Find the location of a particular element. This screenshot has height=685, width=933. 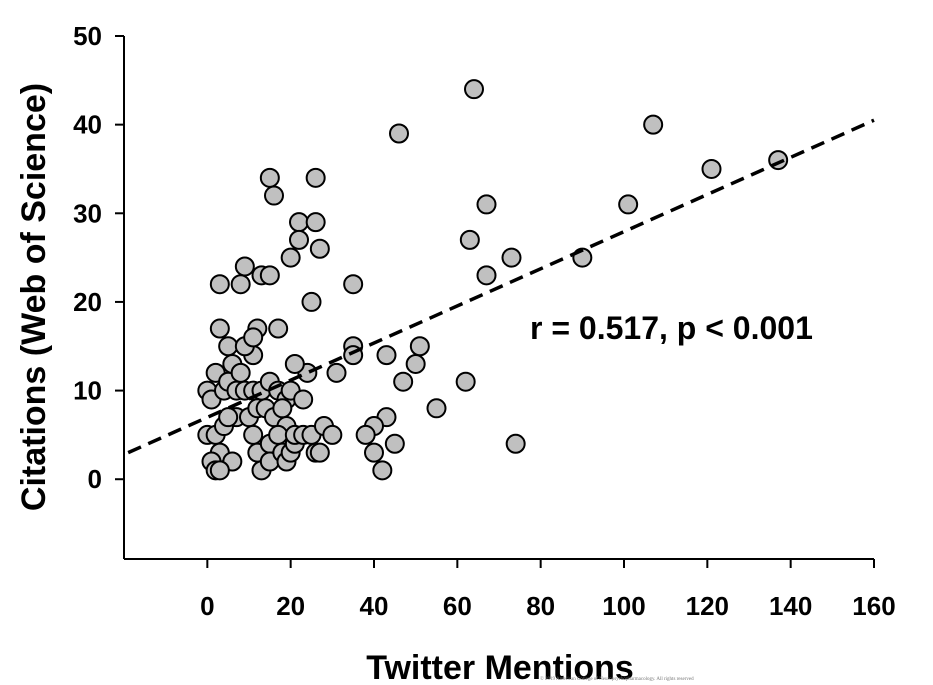

x-axis-title: Twitter Mentions is located at coordinates (500, 667).